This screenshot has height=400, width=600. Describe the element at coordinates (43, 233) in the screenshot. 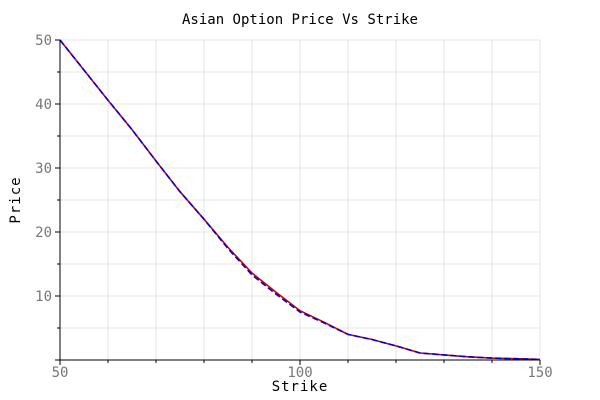

I see `y-tick-label: 20` at that location.